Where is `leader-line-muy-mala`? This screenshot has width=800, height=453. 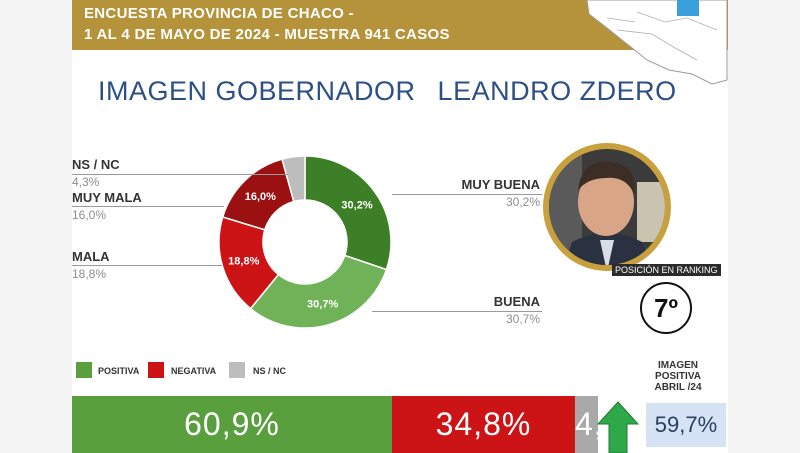 leader-line-muy-mala is located at coordinates (148, 206).